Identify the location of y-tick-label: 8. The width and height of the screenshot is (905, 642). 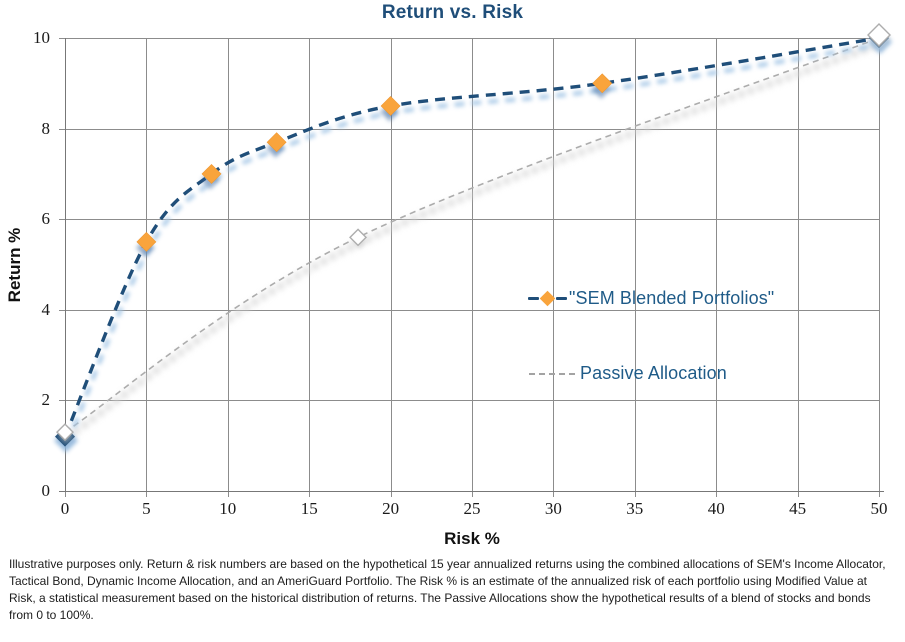
(46, 128).